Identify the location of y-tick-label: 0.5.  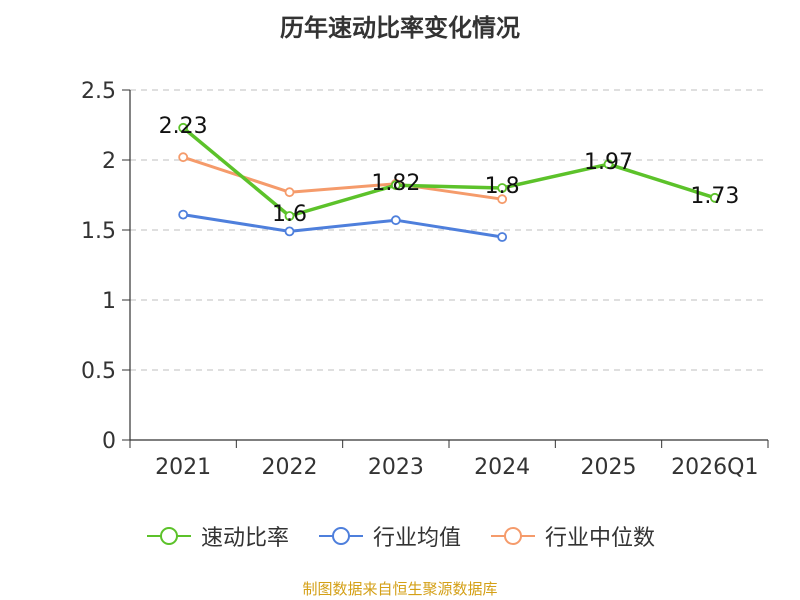
(98, 371).